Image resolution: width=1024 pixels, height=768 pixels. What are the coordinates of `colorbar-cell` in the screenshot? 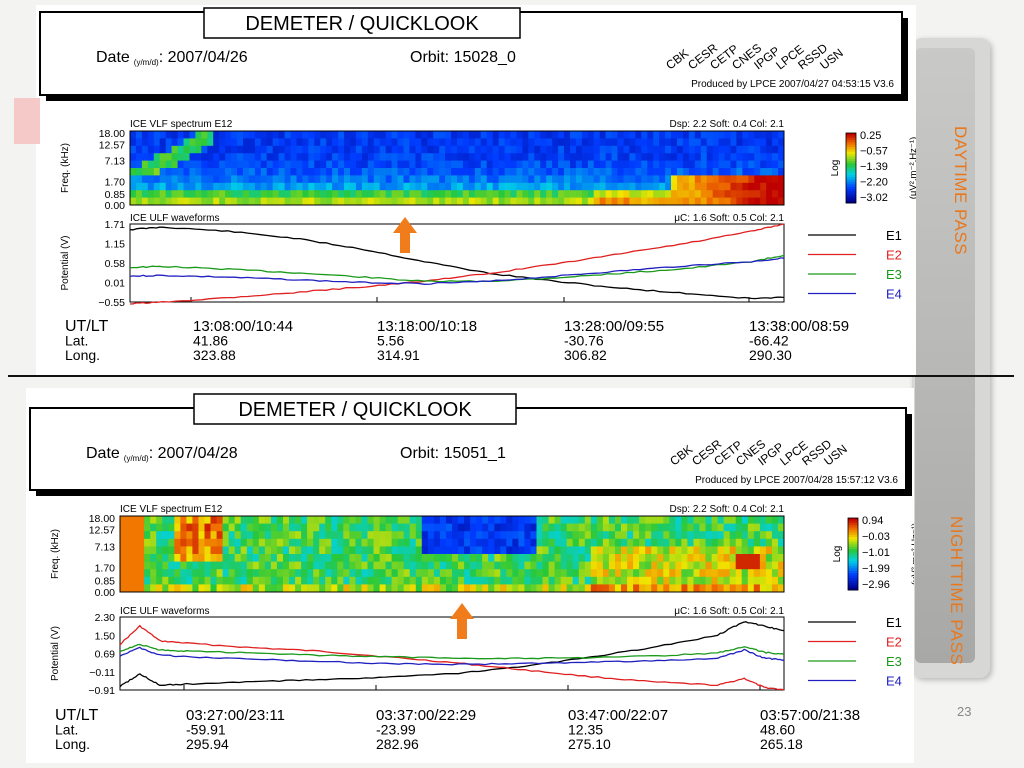 It's located at (853, 579).